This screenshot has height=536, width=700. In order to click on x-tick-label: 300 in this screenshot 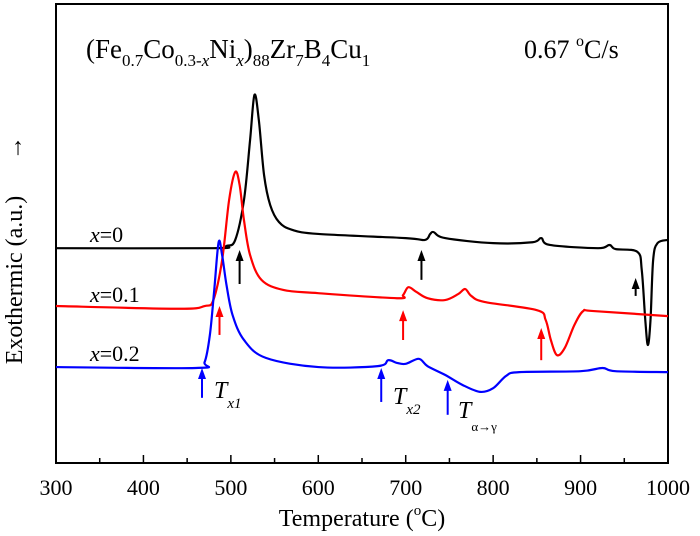, I will do `click(56, 487)`.